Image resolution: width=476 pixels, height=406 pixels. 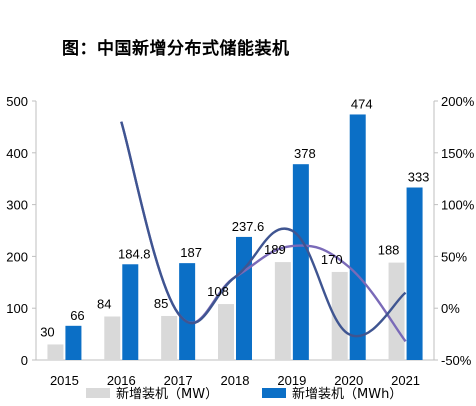 I want to click on data-label: 378, so click(x=305, y=153).